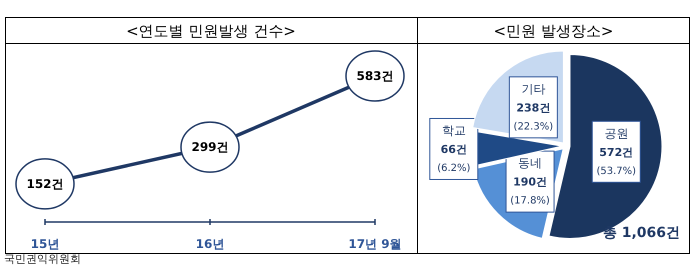 This screenshot has height=265, width=700. I want to click on label-bubble: 583건, so click(375, 76).